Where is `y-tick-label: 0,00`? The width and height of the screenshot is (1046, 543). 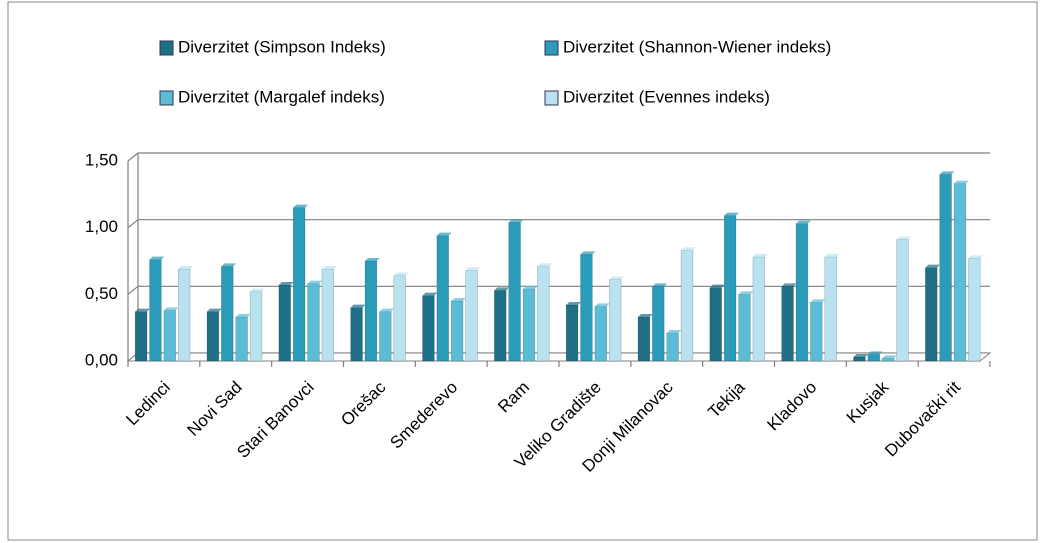 y-tick-label: 0,00 is located at coordinates (101, 359).